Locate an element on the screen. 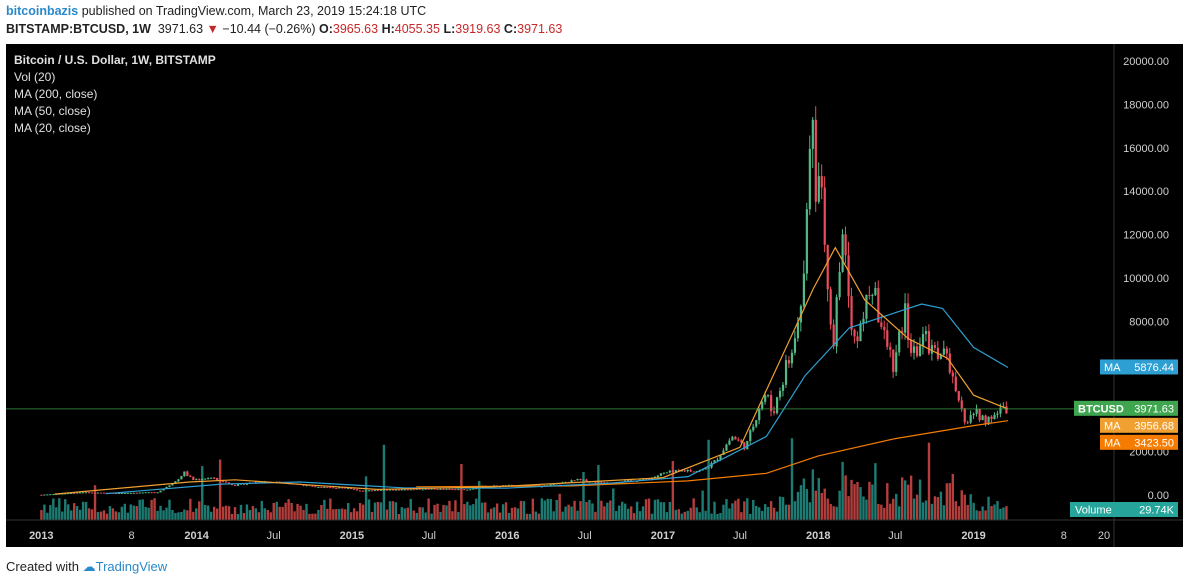 This screenshot has width=1188, height=584. price-axis-tick: 18000.00 is located at coordinates (1146, 105).